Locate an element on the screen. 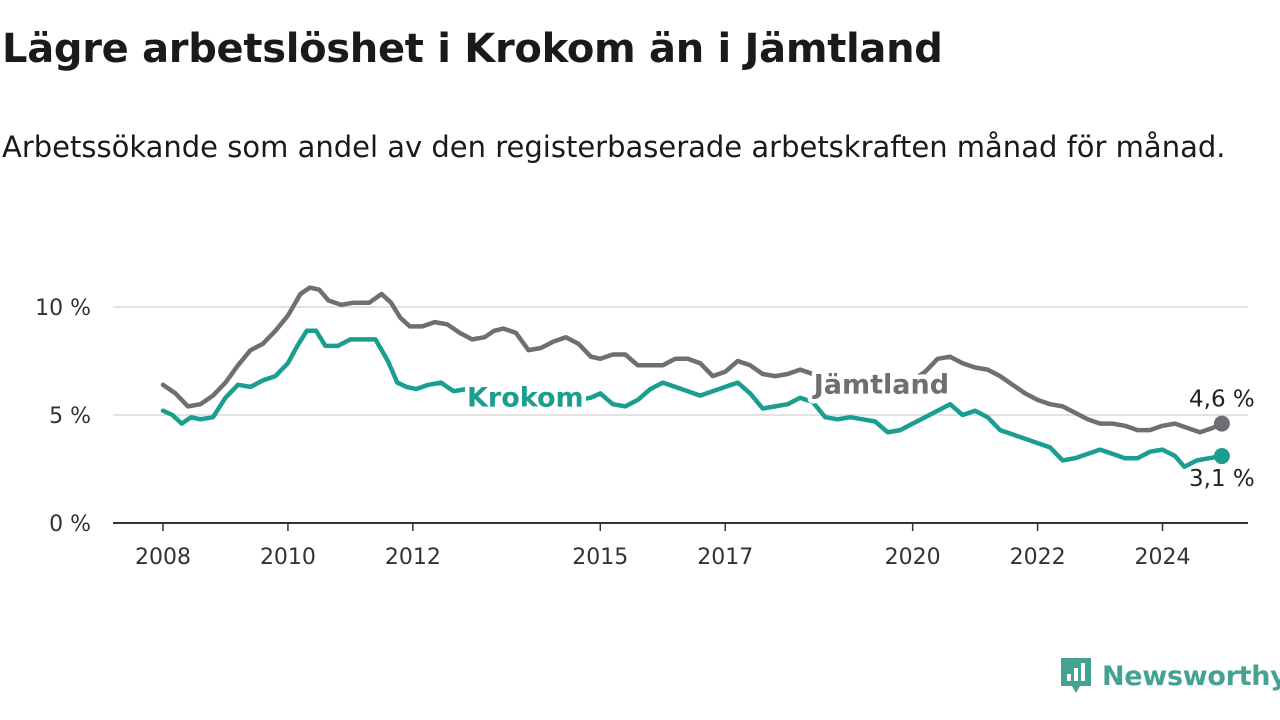  x-tick-label: 2020 is located at coordinates (913, 557).